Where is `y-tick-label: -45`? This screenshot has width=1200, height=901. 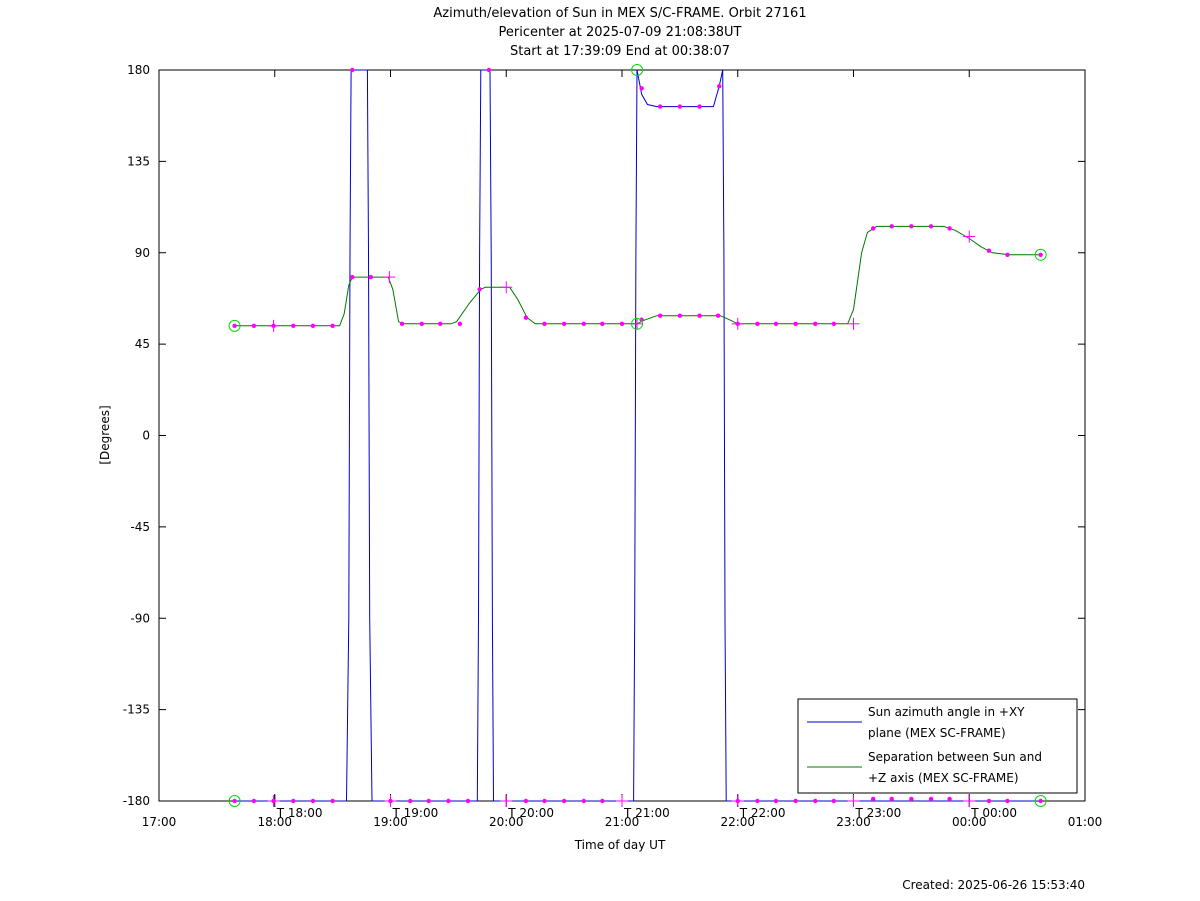
y-tick-label: -45 is located at coordinates (140, 527).